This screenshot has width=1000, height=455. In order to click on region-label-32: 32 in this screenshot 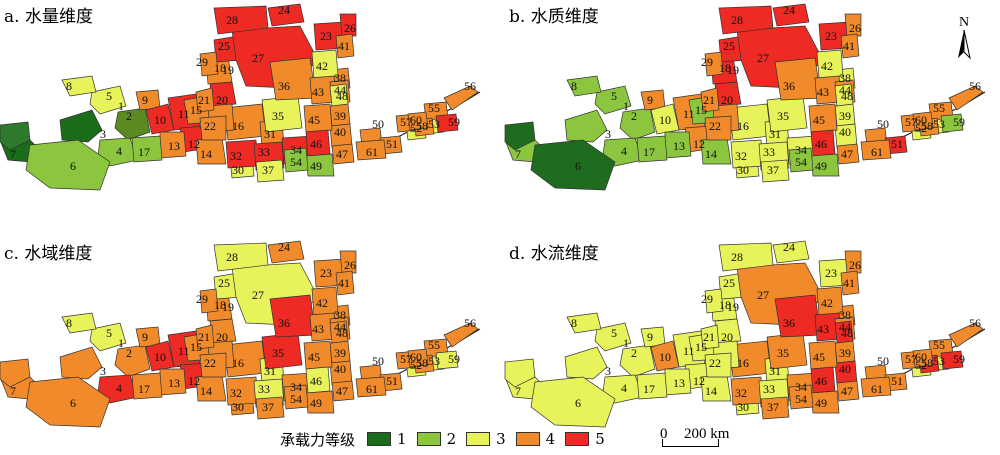, I will do `click(741, 156)`.